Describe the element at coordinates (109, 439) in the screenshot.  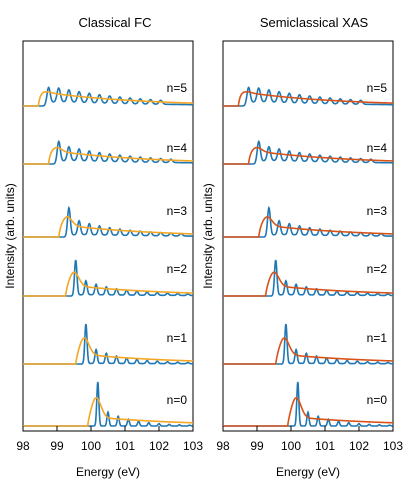
I see `xticks-classical: 98 99 100 101 102 103` at that location.